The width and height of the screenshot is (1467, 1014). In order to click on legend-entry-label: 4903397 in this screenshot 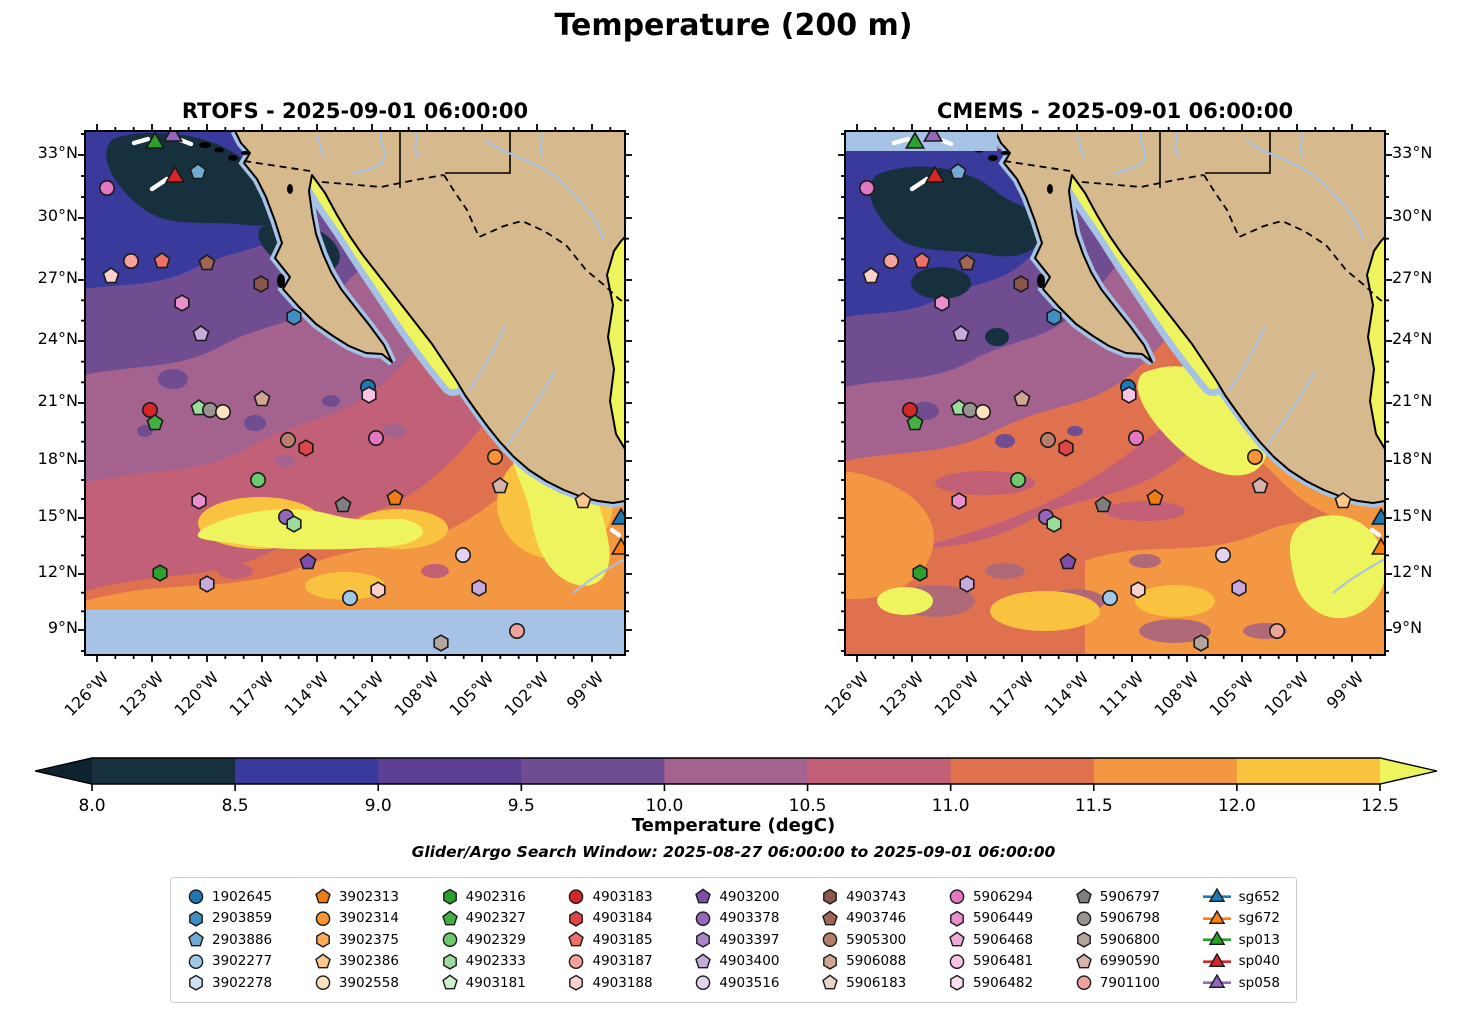, I will do `click(749, 939)`.